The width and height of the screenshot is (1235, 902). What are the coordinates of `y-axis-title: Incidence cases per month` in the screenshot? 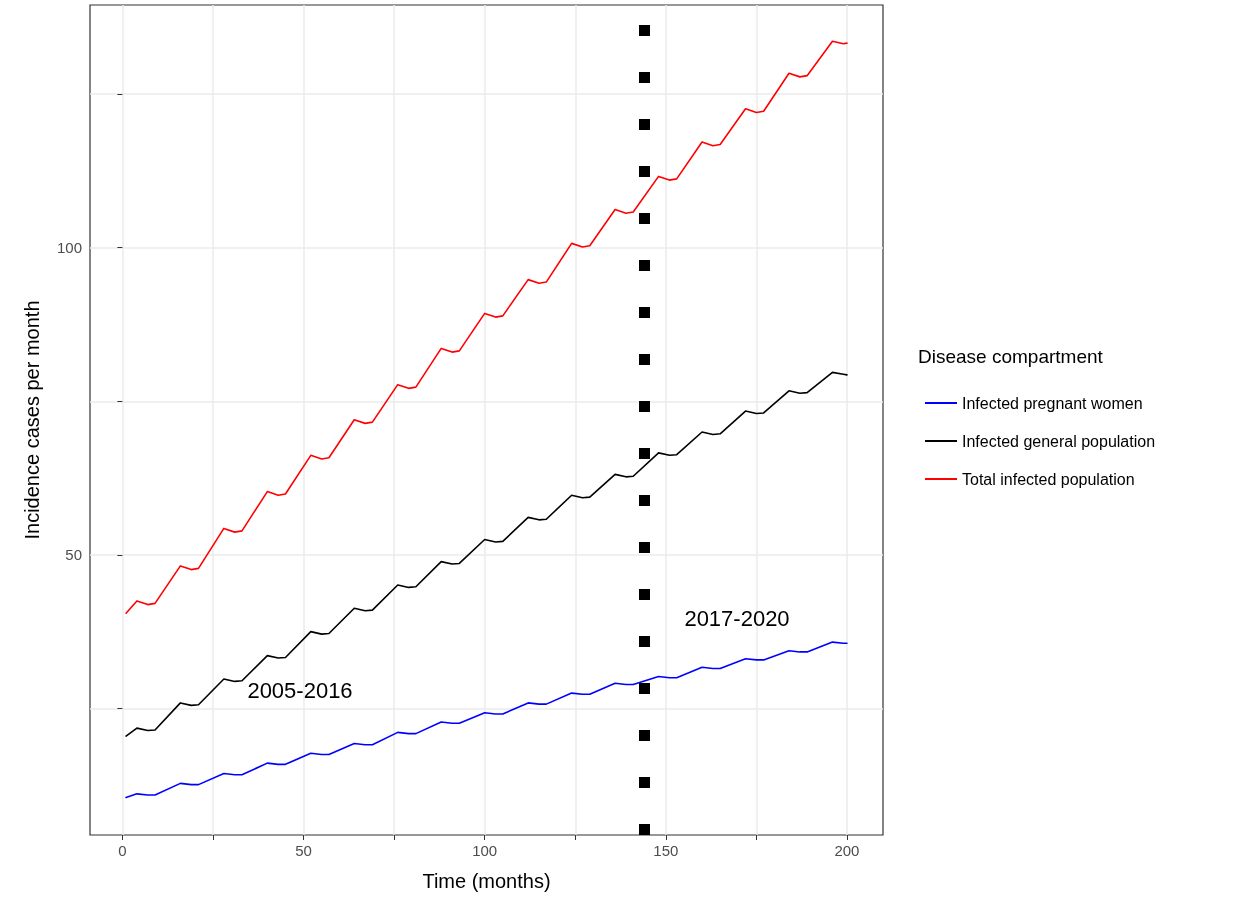 It's located at (32, 420).